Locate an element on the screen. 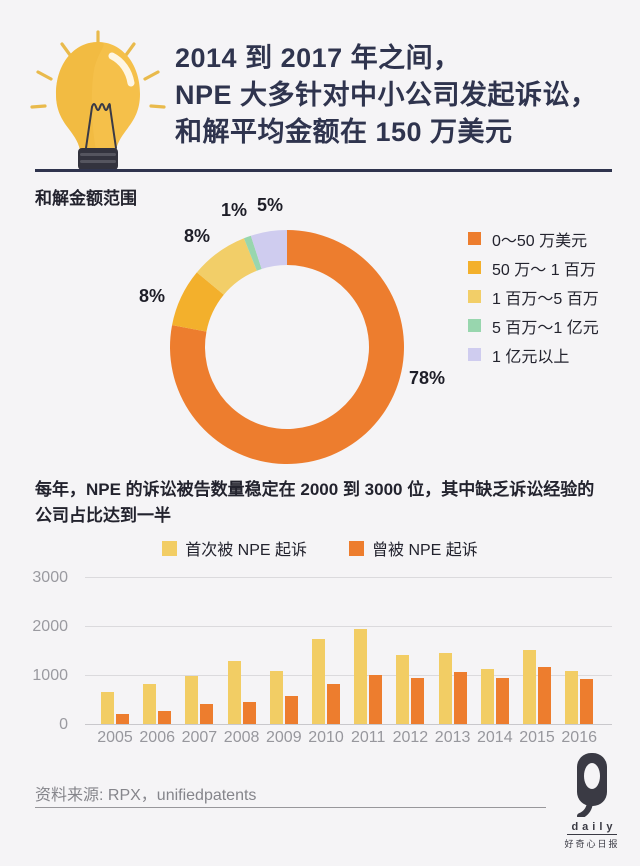 The height and width of the screenshot is (866, 640). bar-2008-series0 is located at coordinates (234, 692).